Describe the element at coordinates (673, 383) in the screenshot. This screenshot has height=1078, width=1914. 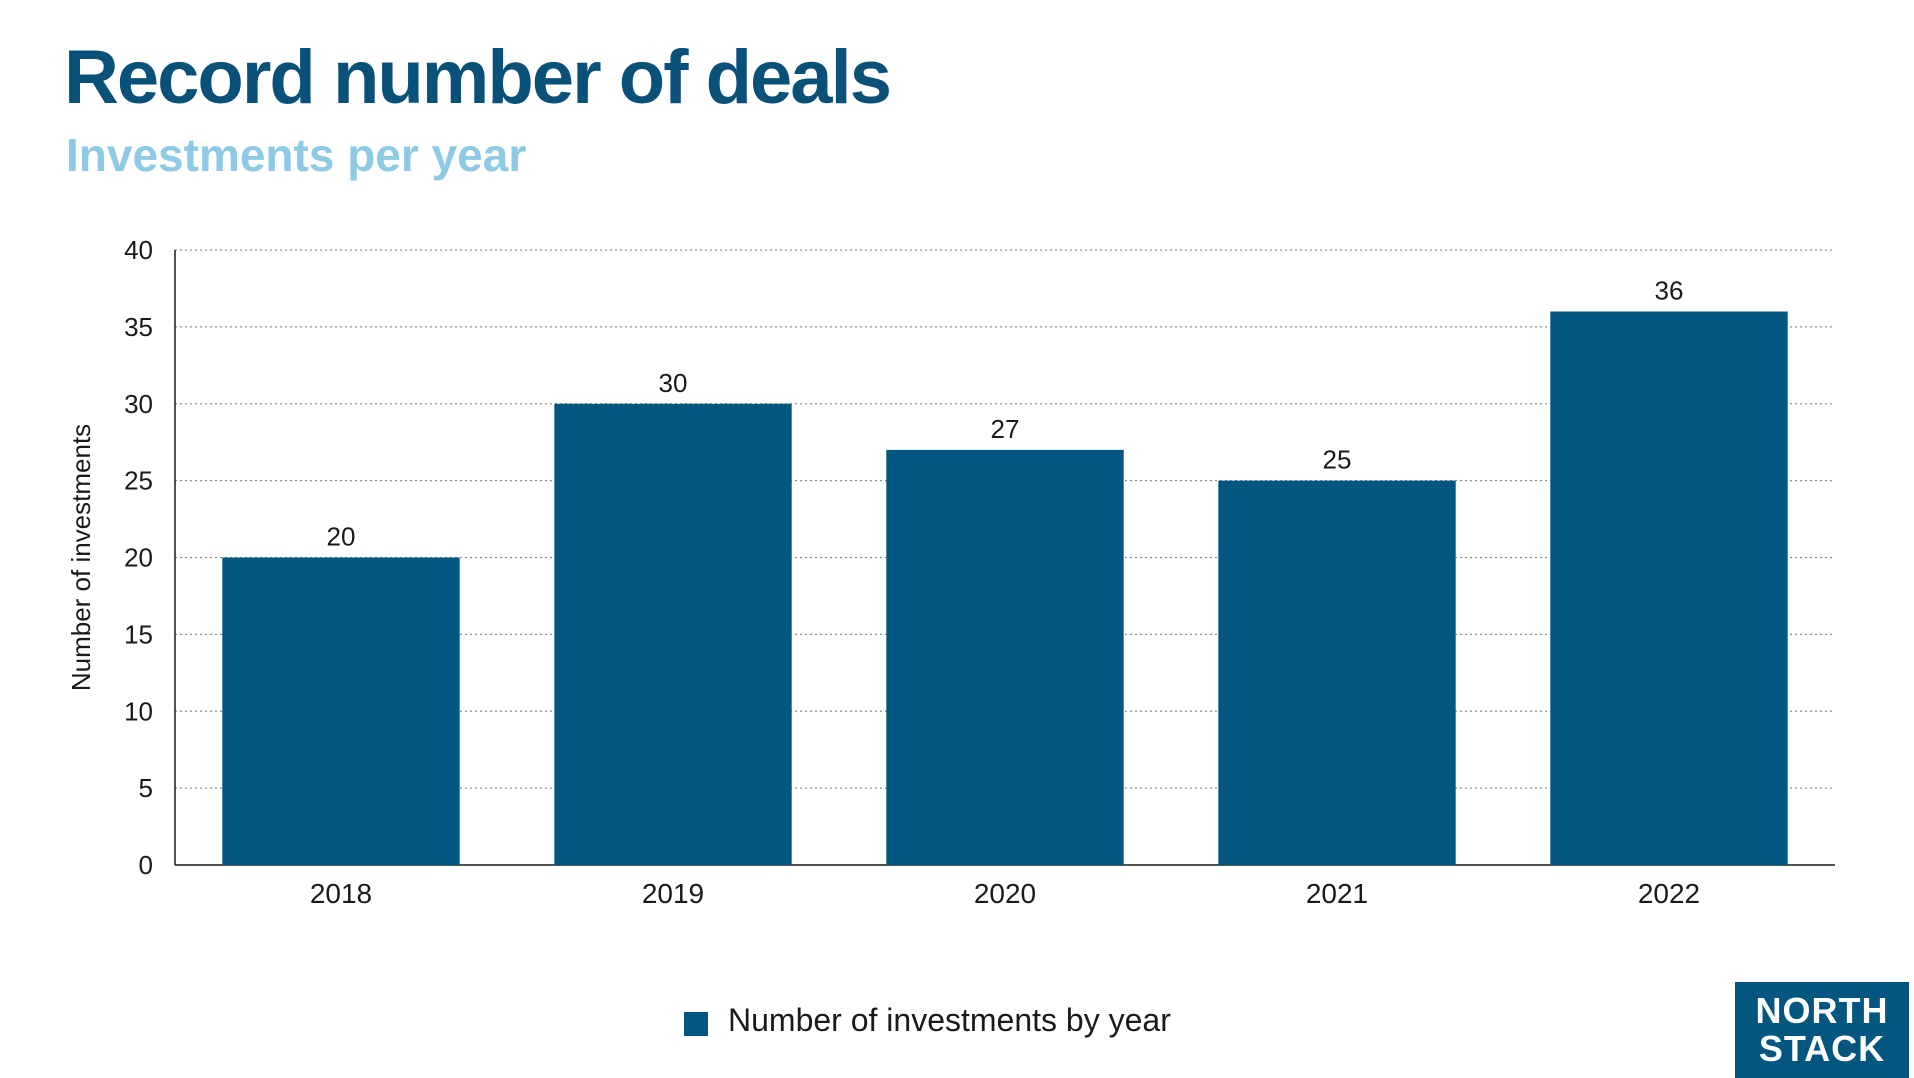
I see `data-label-2019: 30` at that location.